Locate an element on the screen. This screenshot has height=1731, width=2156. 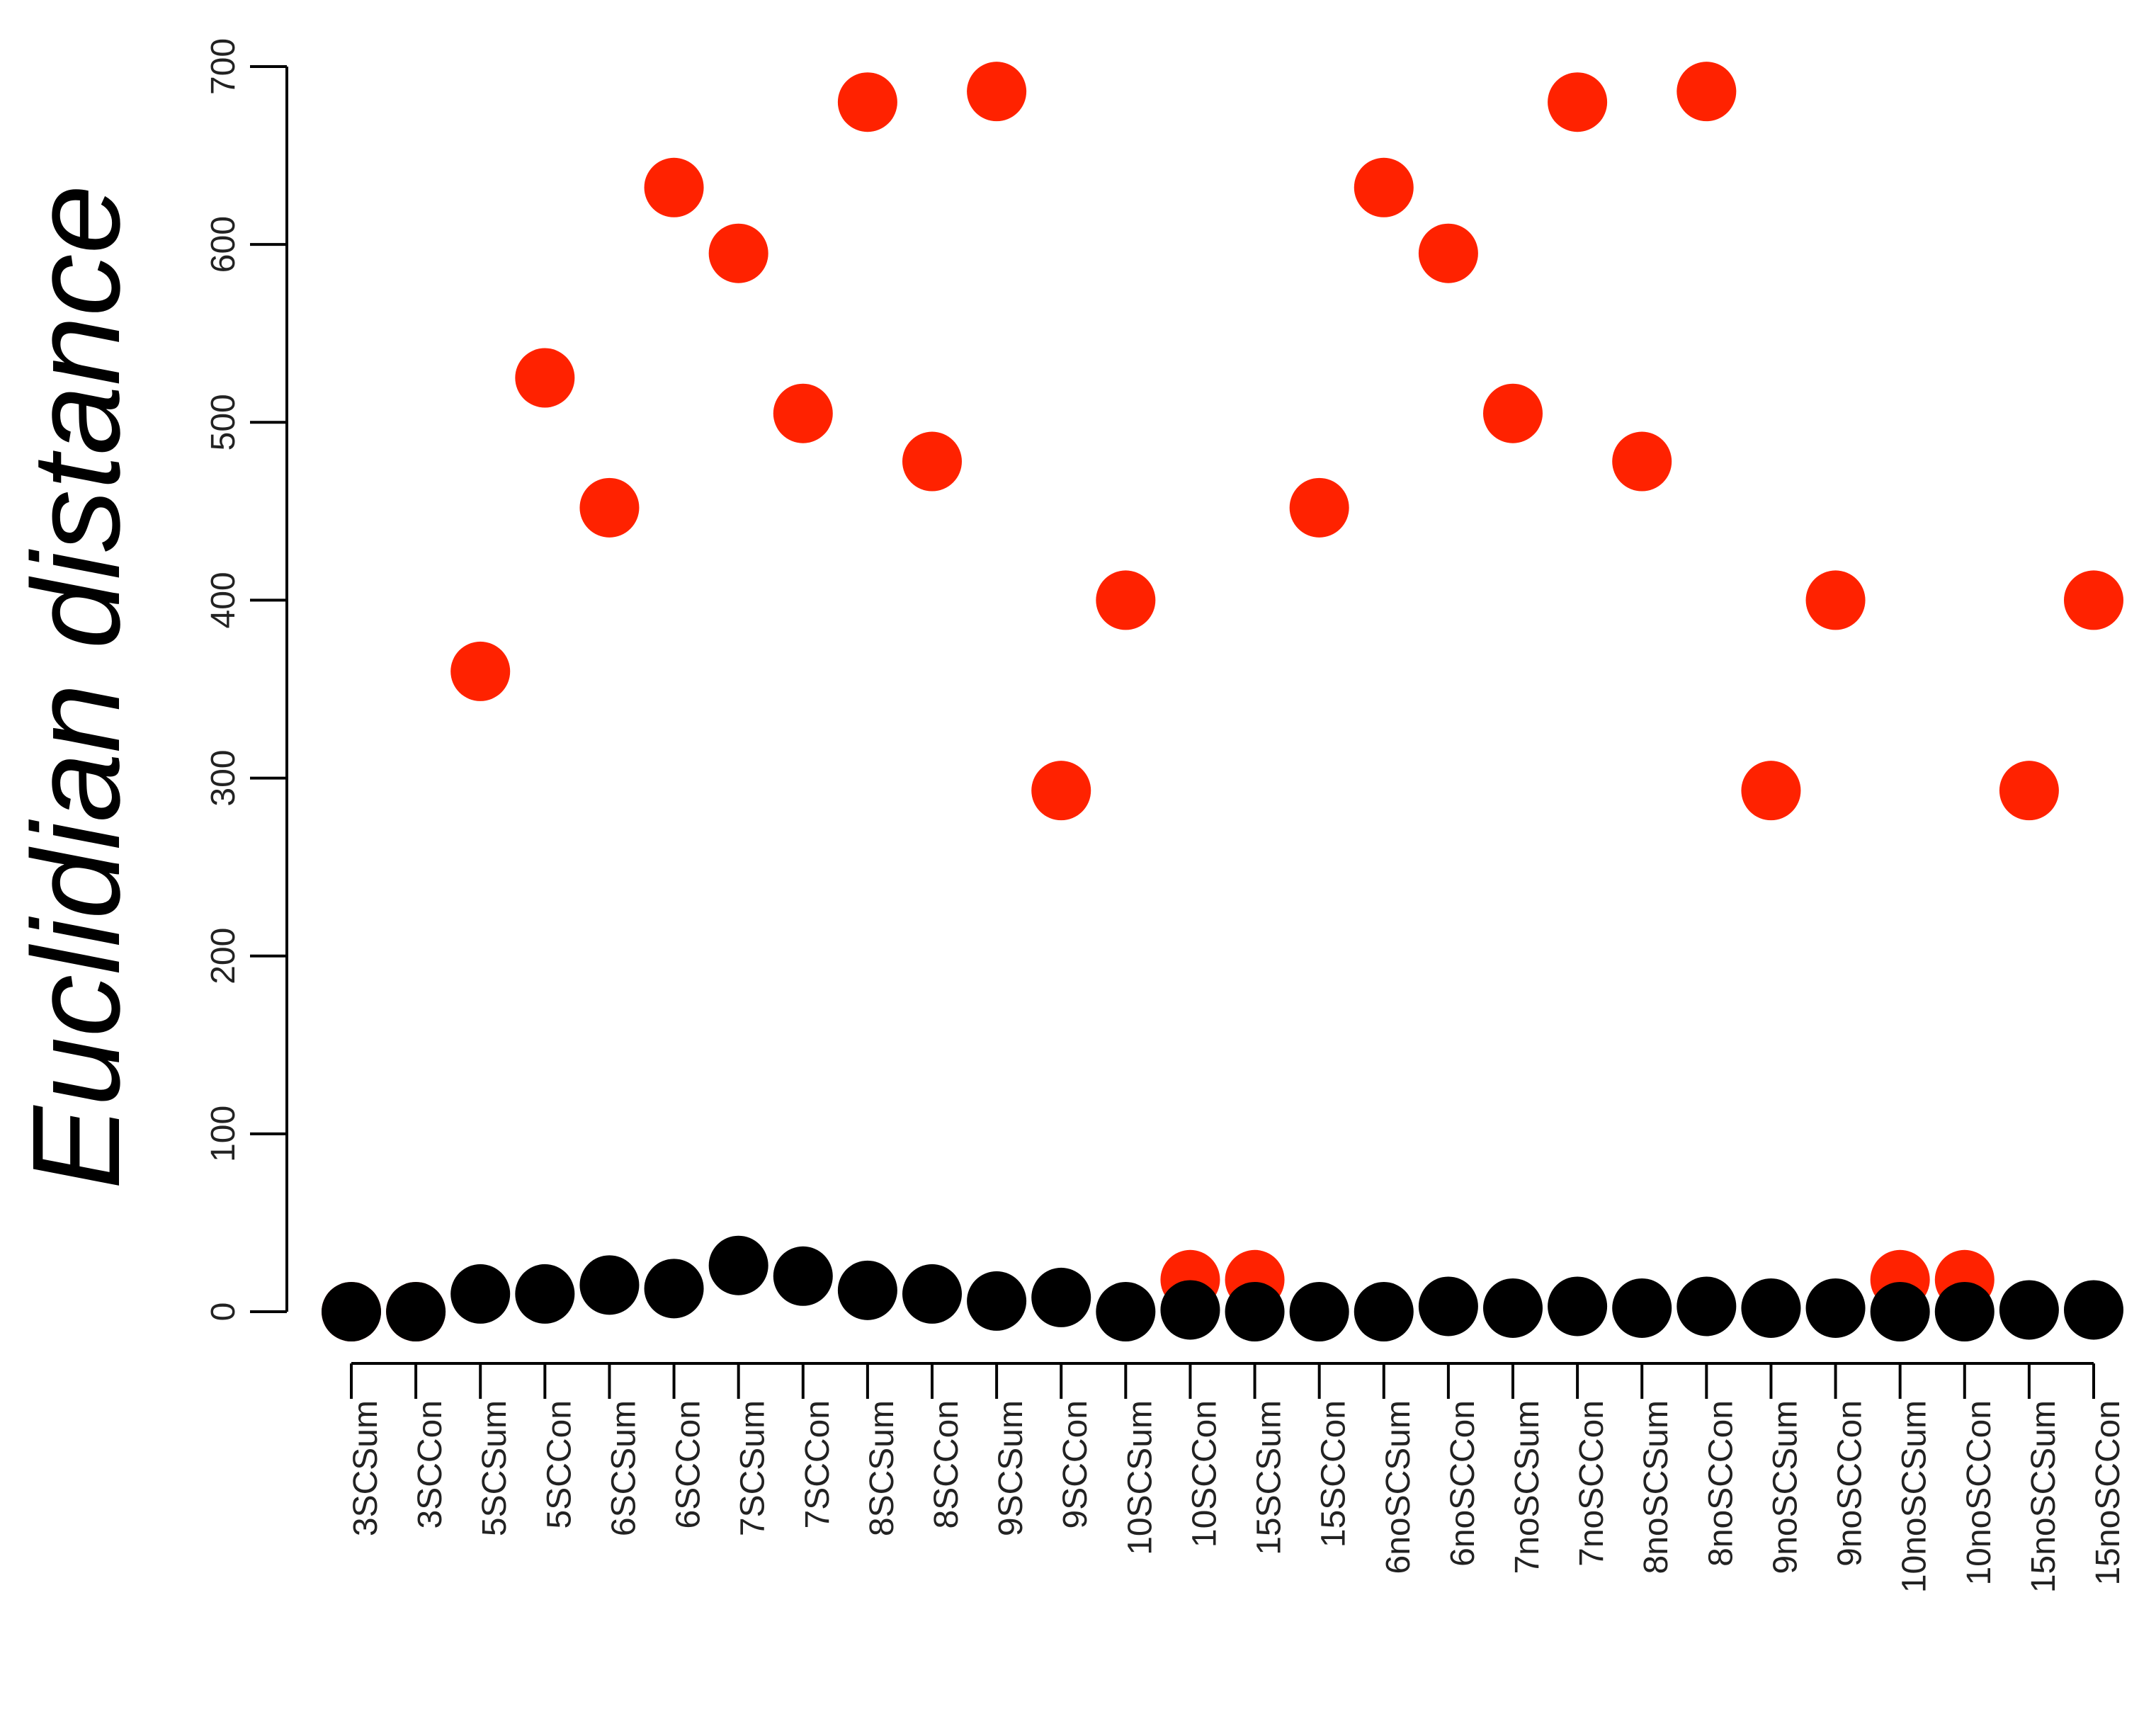
x-tick-label: 7SCCon is located at coordinates (817, 1464).